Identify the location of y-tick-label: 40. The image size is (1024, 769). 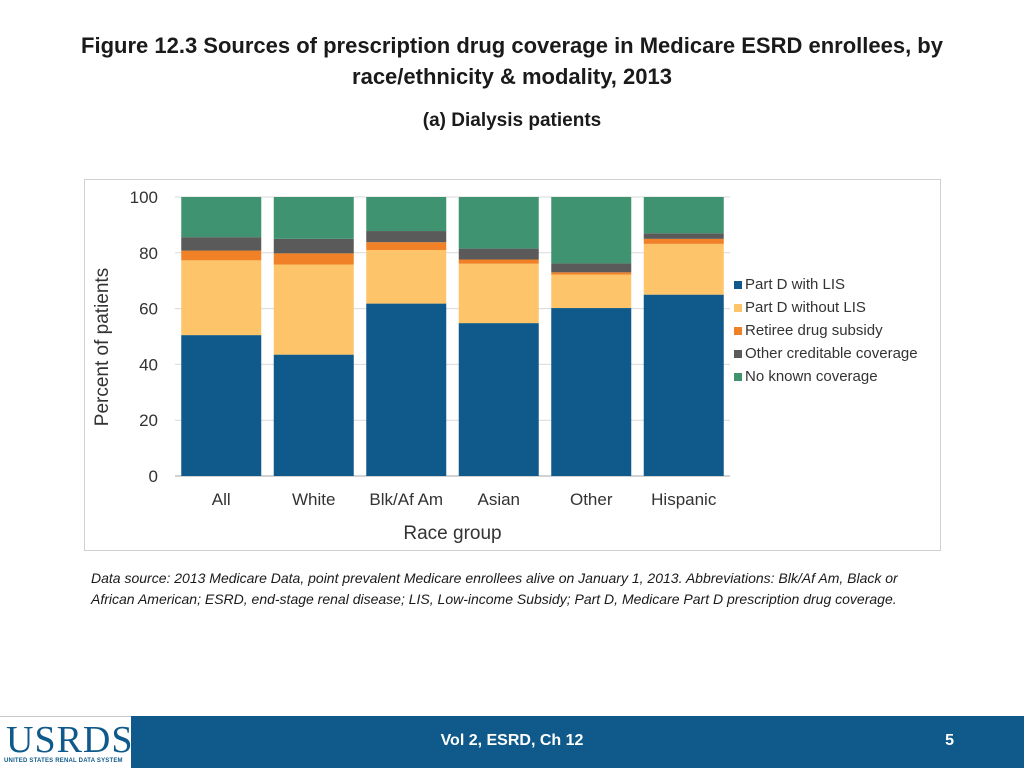
(148, 364).